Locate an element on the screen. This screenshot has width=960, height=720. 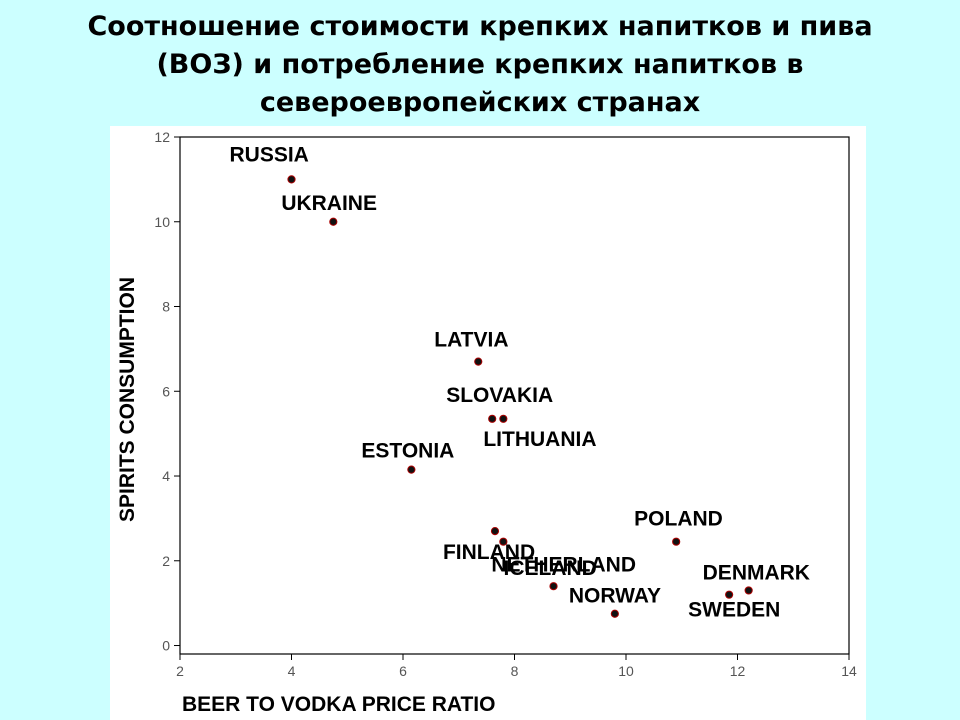
y-axis-title: SPIRITS CONSUMPTION is located at coordinates (127, 399).